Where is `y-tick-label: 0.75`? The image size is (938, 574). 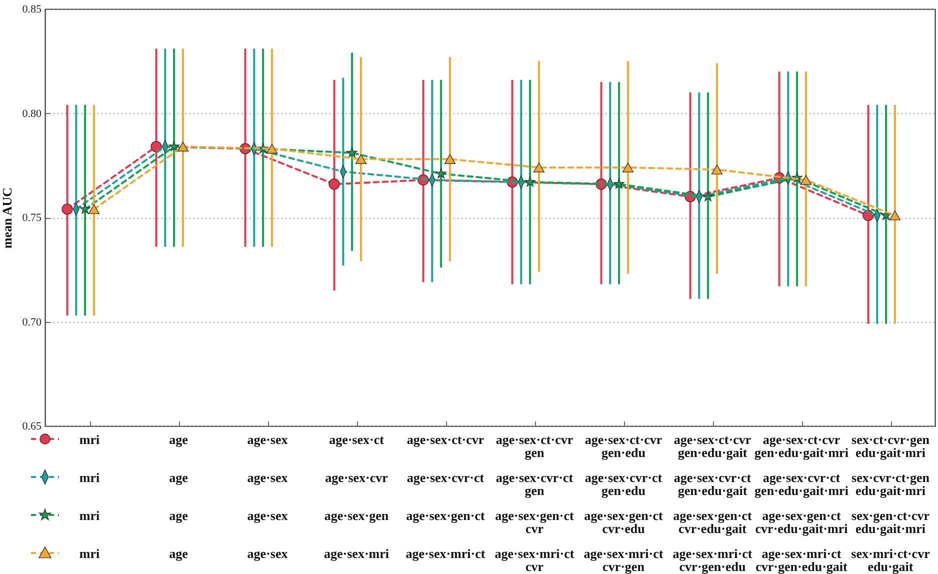
y-tick-label: 0.75 is located at coordinates (32, 218).